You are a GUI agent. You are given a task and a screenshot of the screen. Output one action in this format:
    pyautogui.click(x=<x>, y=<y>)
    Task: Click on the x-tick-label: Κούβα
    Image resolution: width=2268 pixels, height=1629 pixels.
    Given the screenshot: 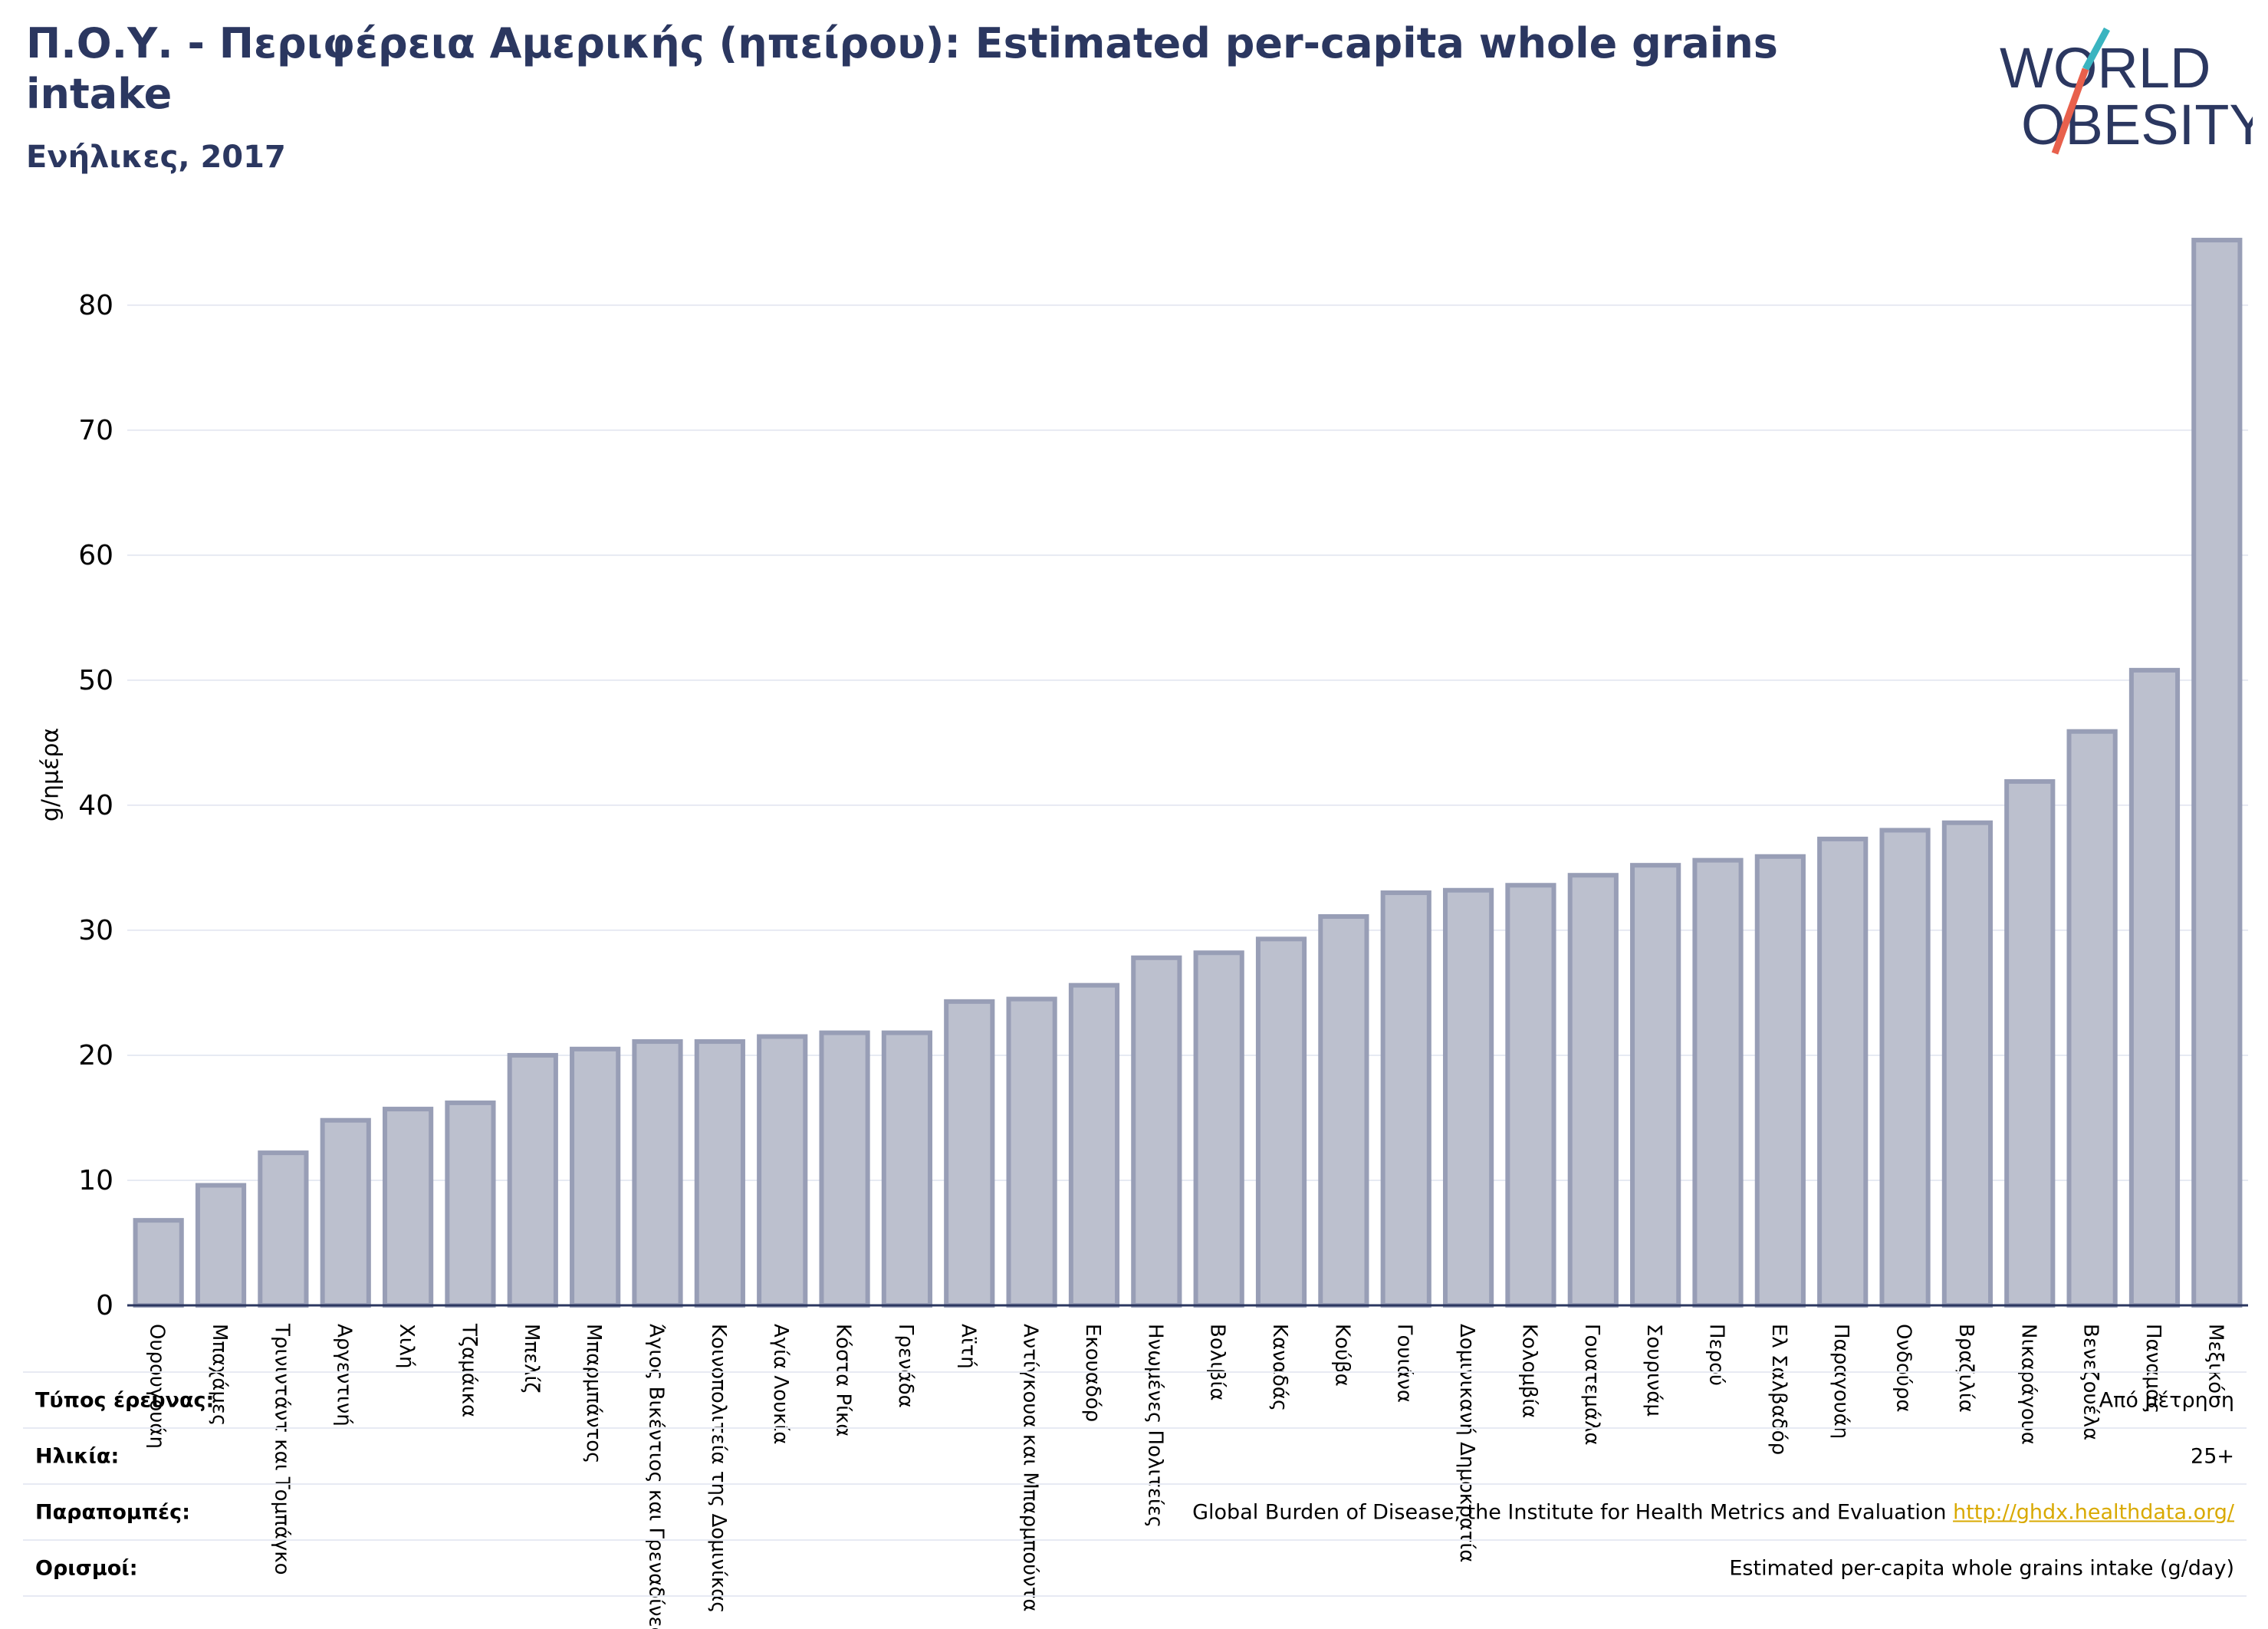 What is the action you would take?
    pyautogui.click(x=1341, y=1355)
    